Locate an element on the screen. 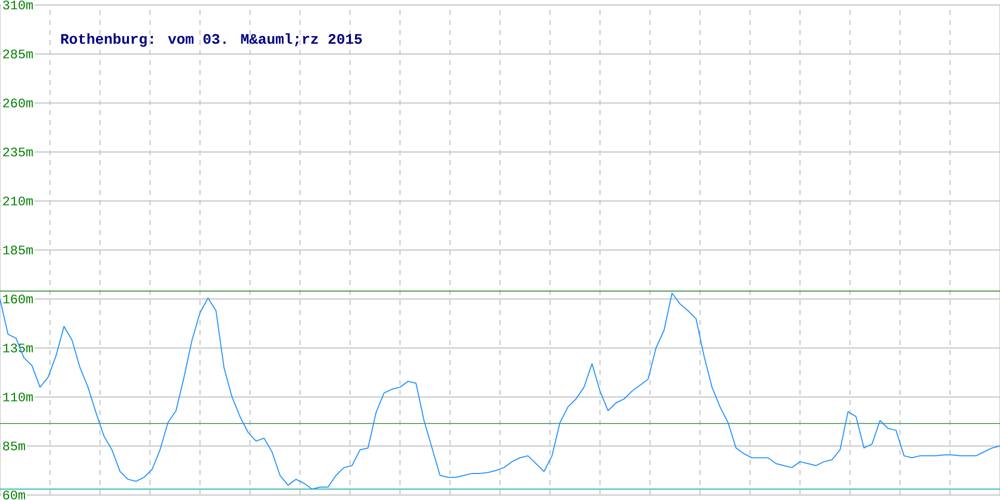 The height and width of the screenshot is (500, 1000). y-tick-label: 210m is located at coordinates (18, 201).